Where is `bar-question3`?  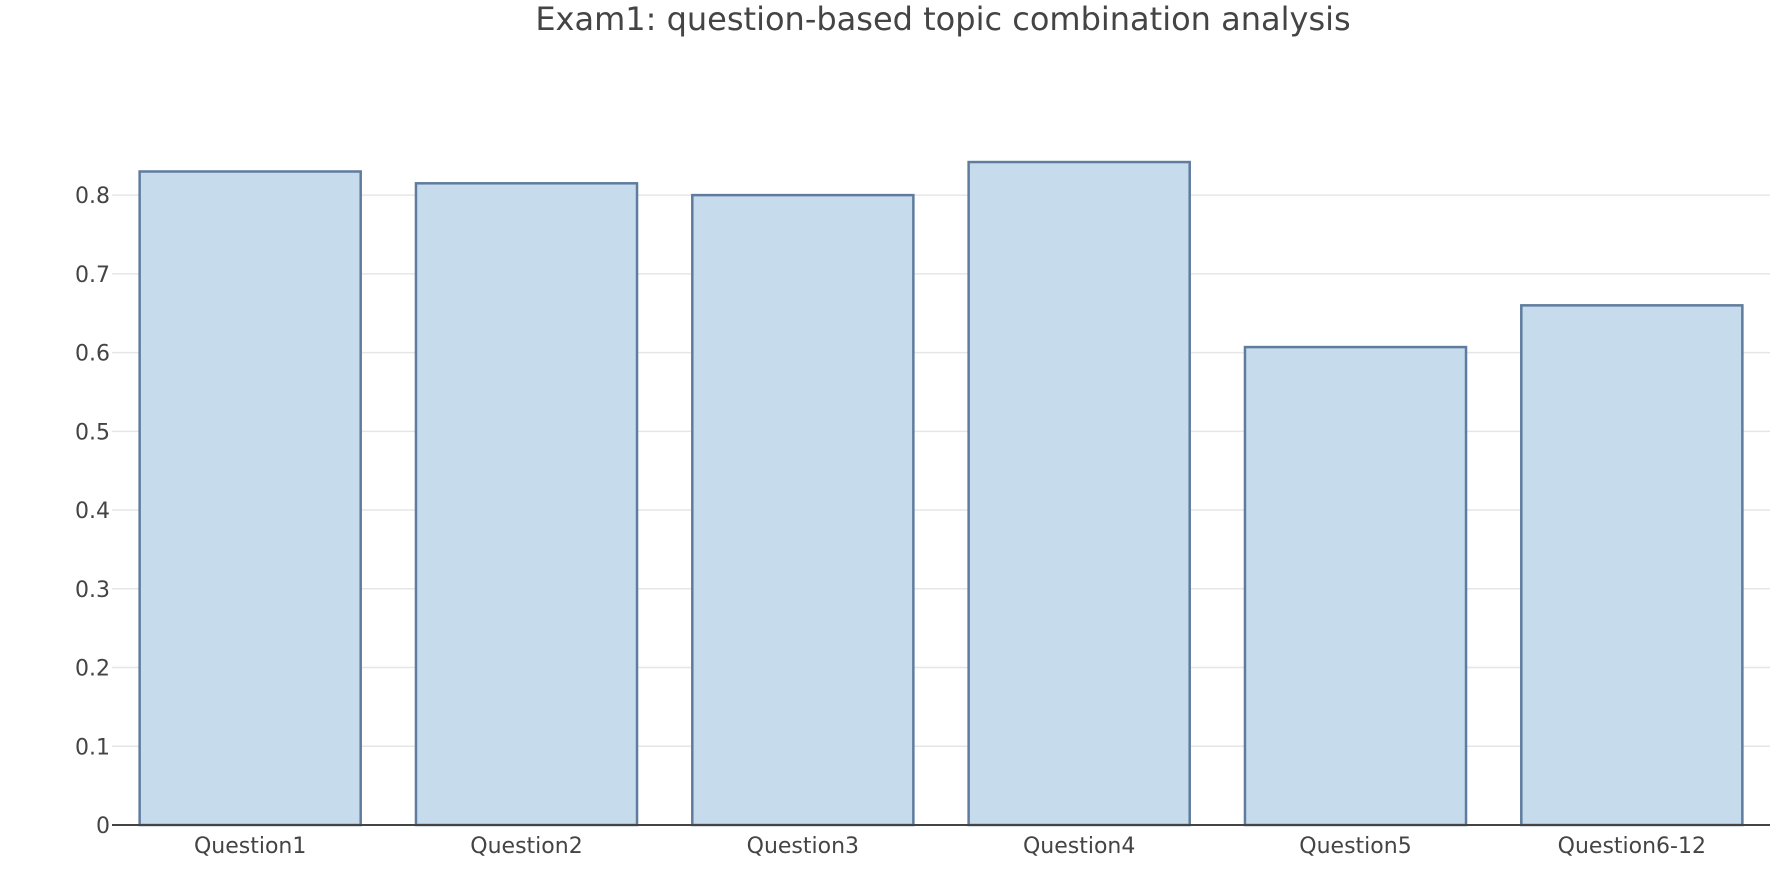
bar-question3 is located at coordinates (803, 510).